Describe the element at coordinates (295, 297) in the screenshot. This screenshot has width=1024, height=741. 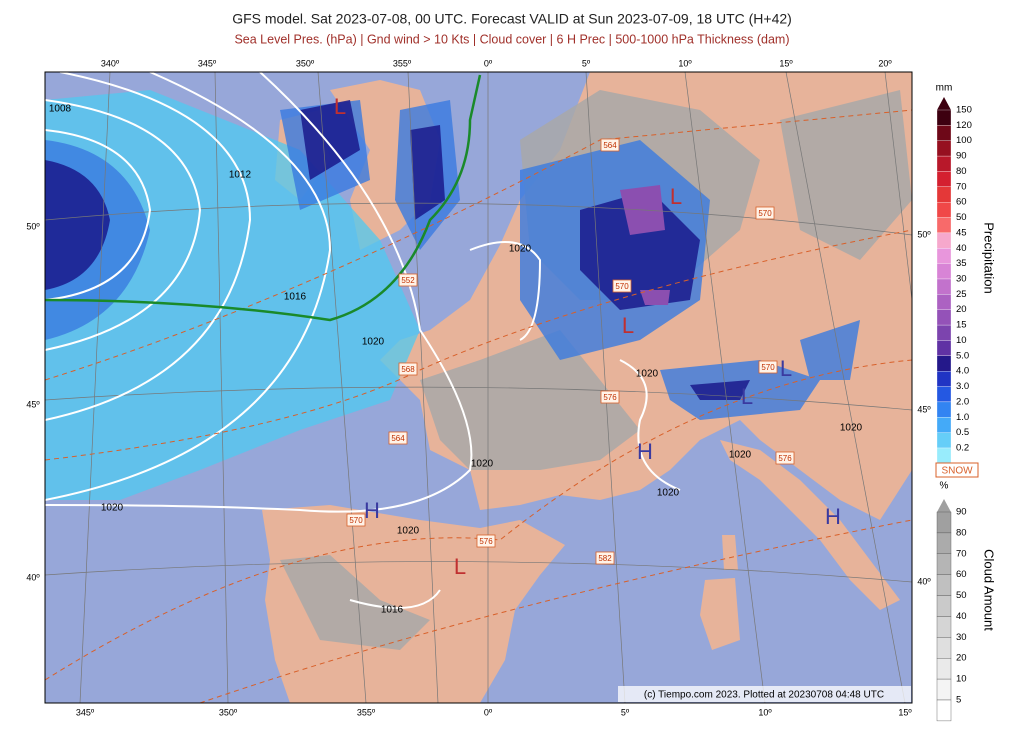
I see `isobar-label: 1016` at that location.